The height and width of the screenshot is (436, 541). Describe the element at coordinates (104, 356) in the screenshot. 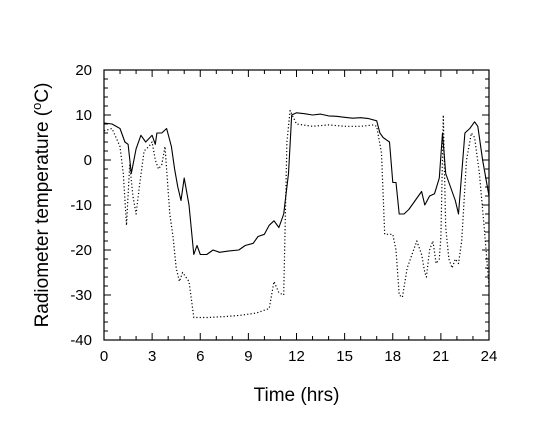

I see `x-tick-label: 0` at that location.